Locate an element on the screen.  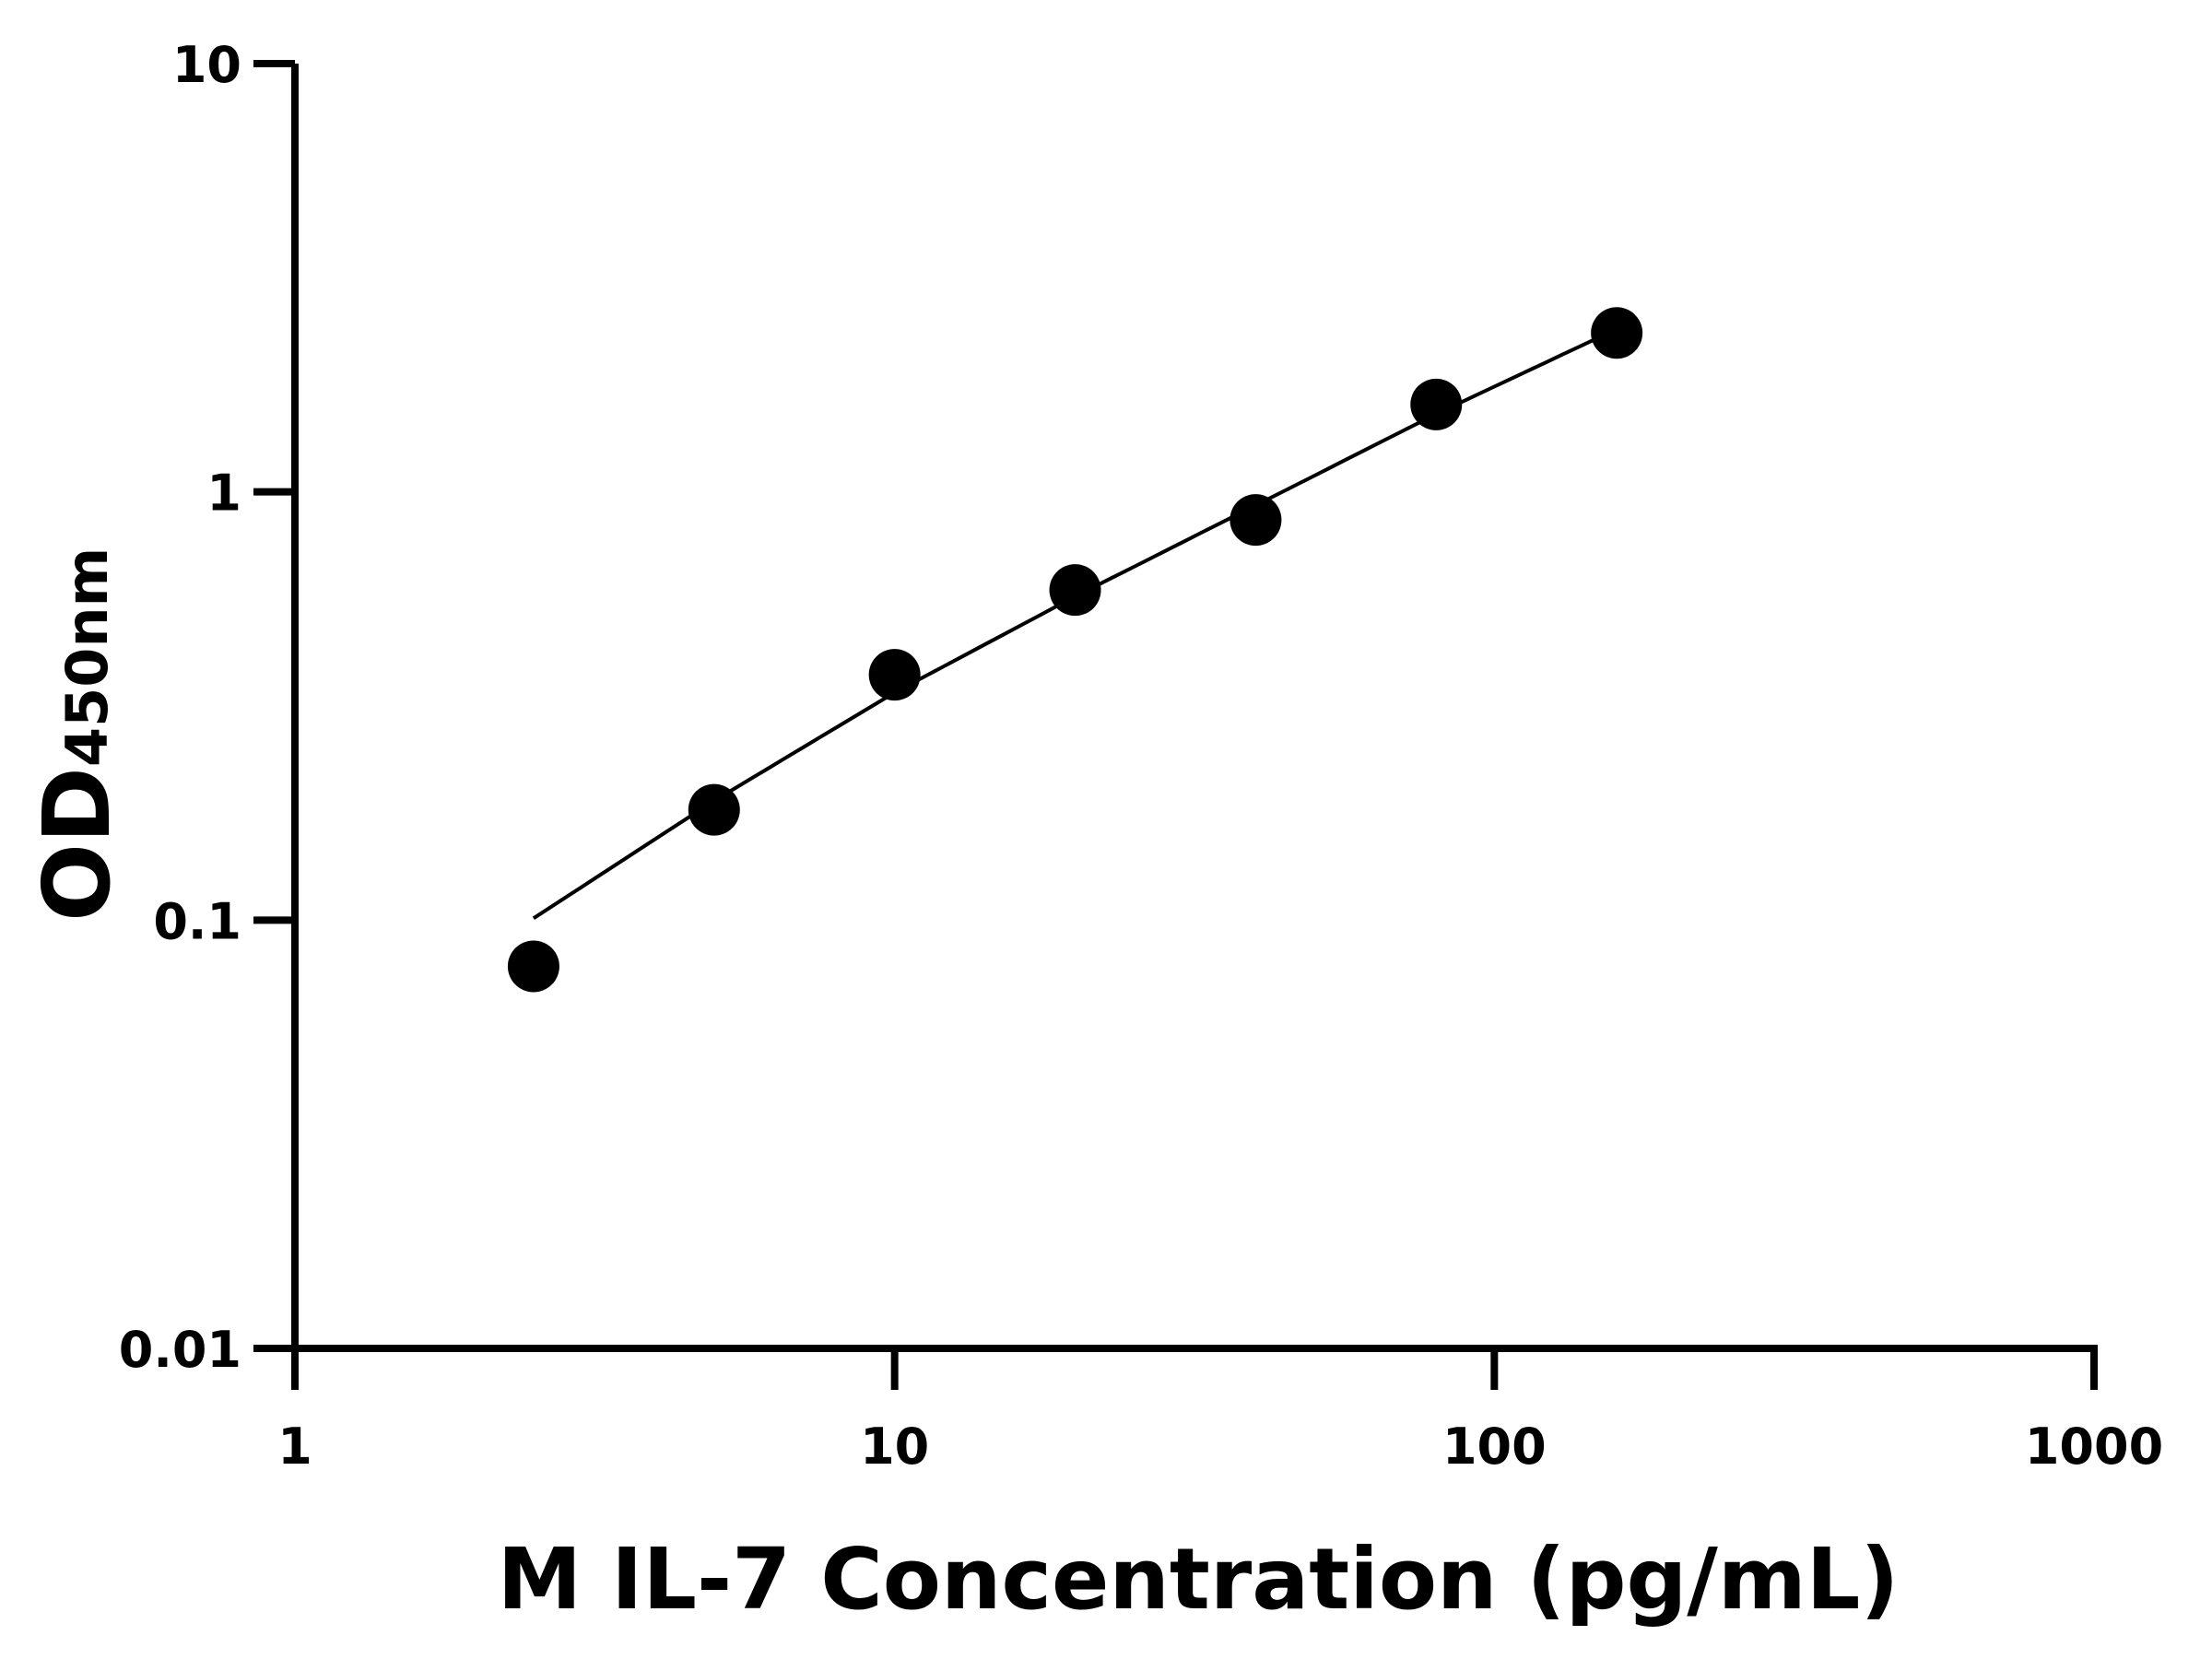
y-axis-label-main: OD is located at coordinates (77, 844).